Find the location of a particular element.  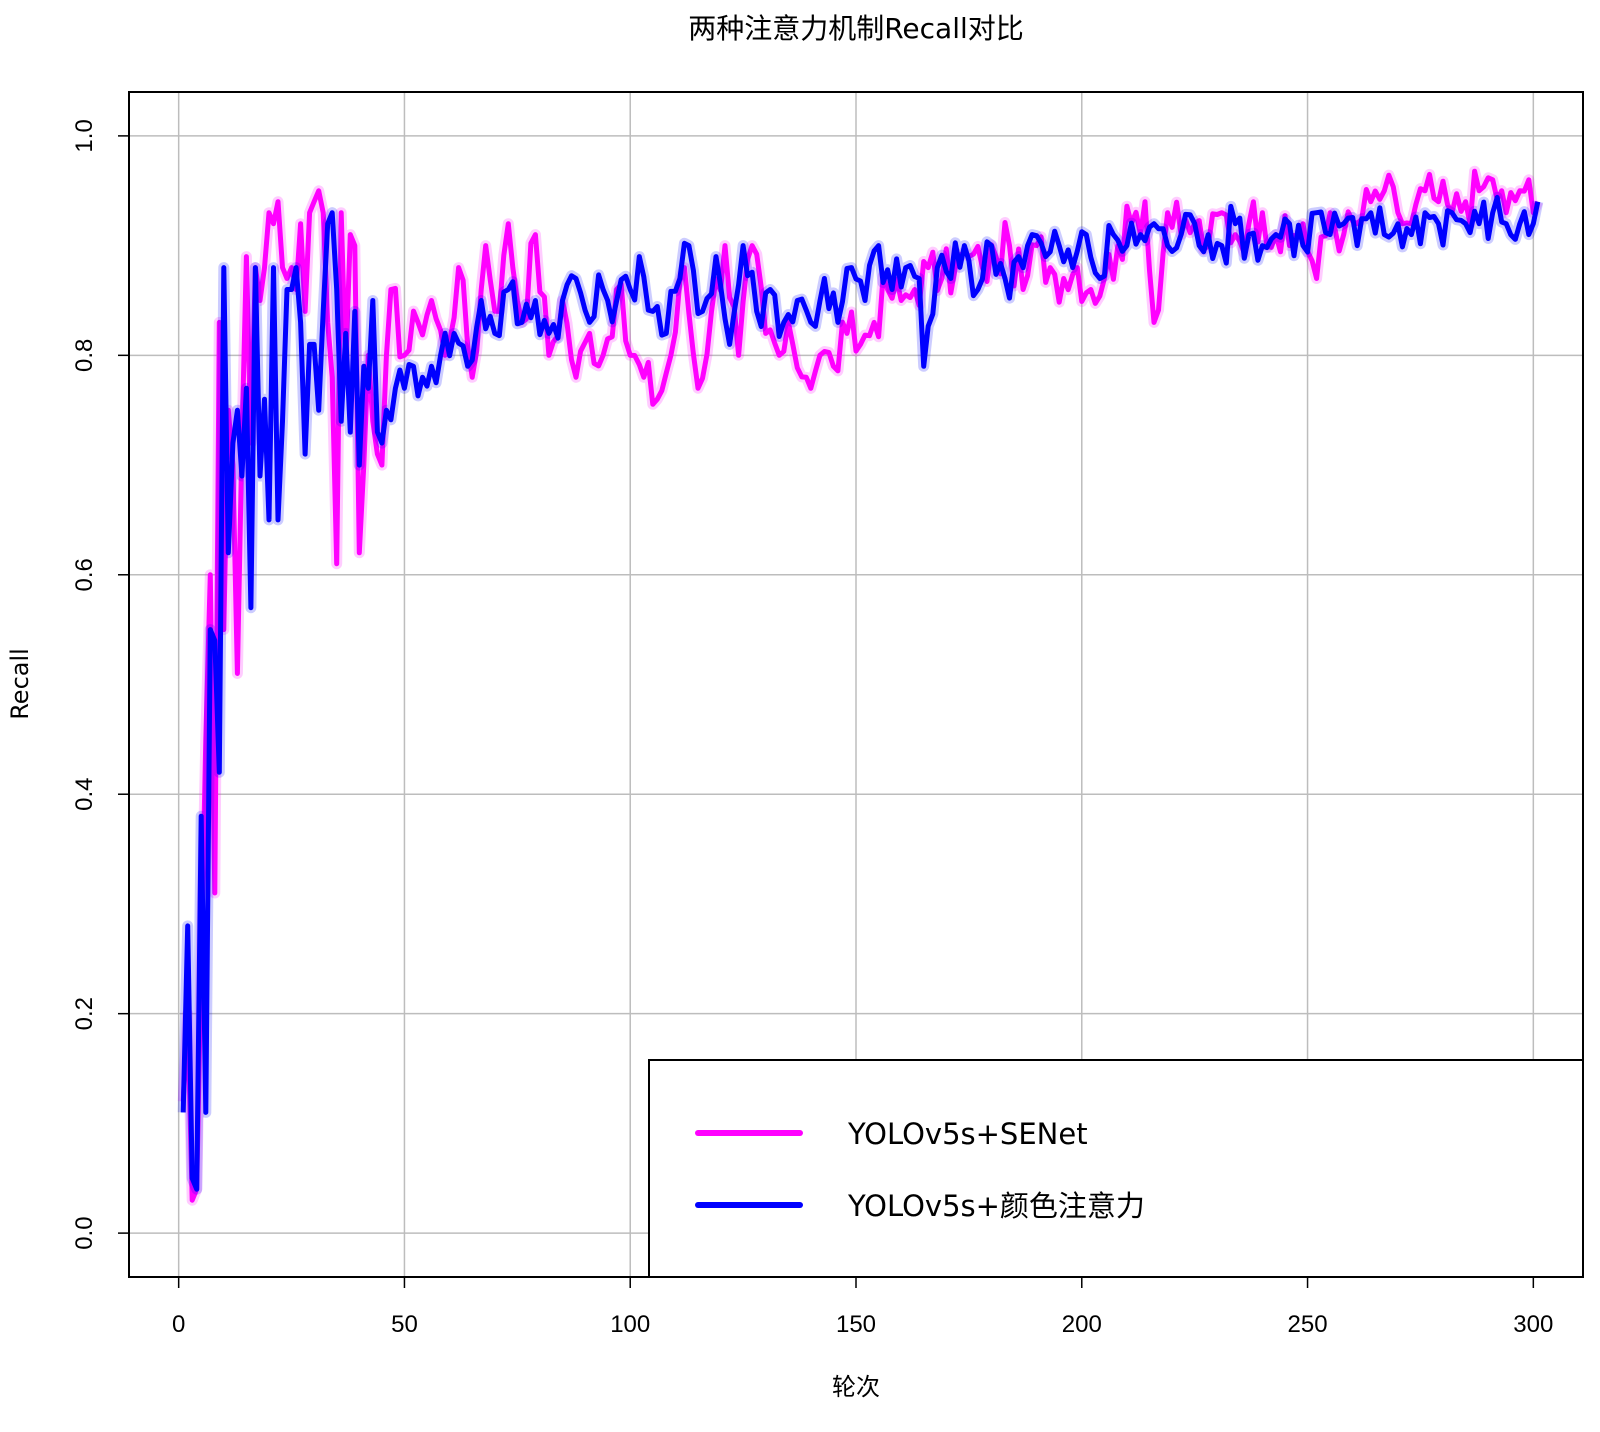

x-tick-label: 300 is located at coordinates (1533, 1324).